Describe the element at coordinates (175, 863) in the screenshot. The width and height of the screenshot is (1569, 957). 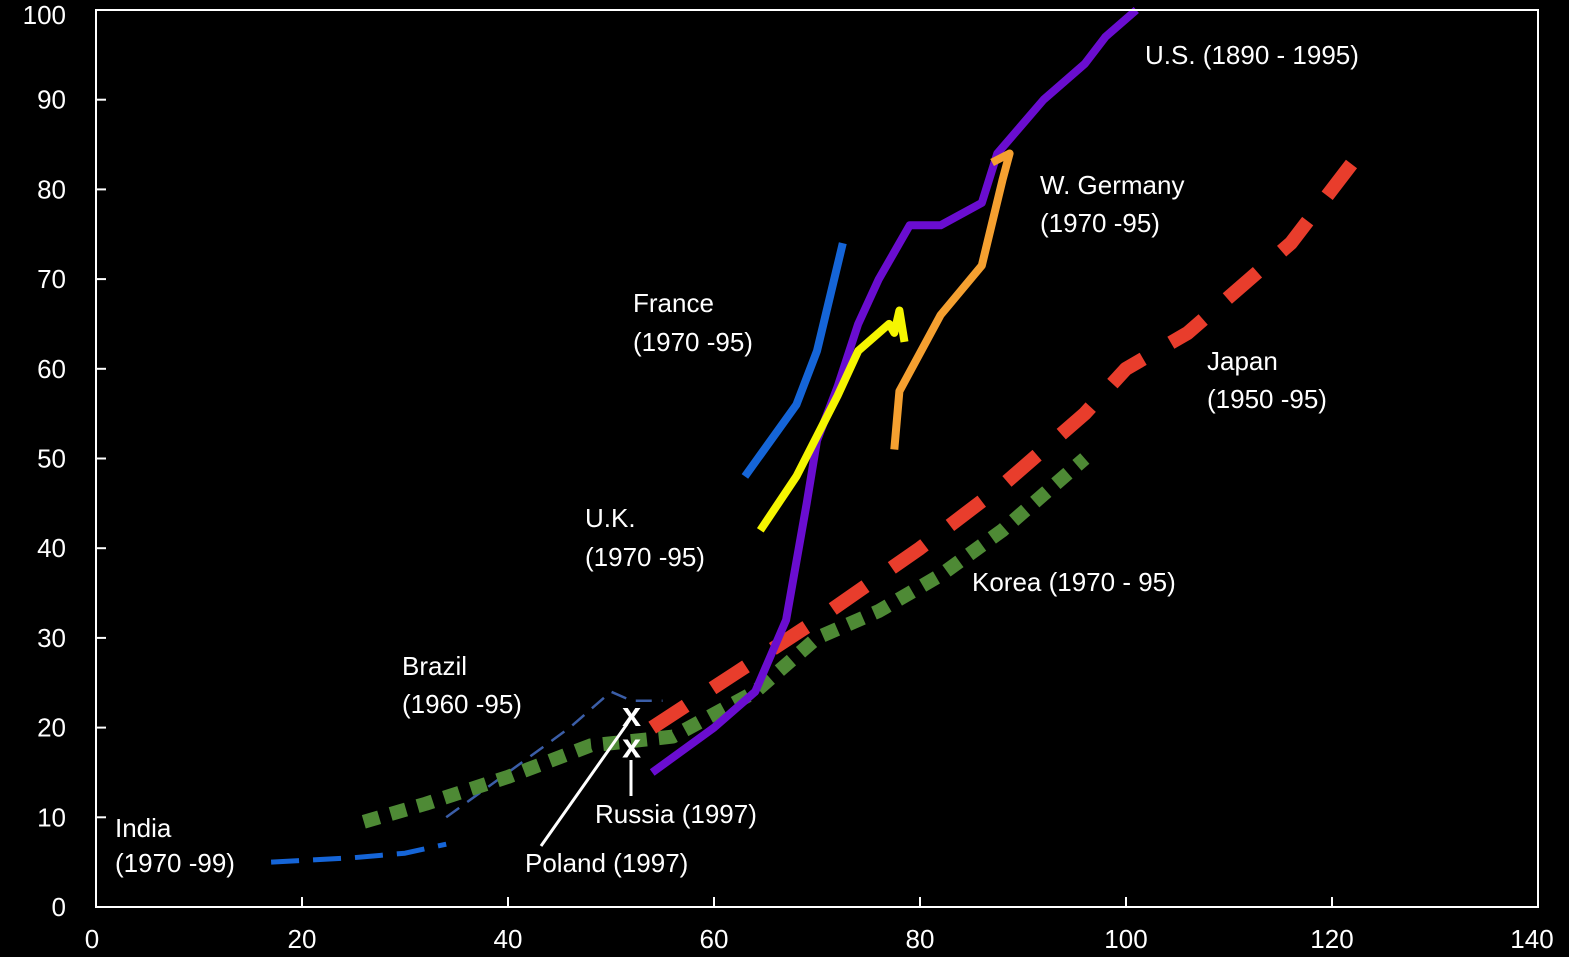
I see `india-label-line2: (1970 -99)` at that location.